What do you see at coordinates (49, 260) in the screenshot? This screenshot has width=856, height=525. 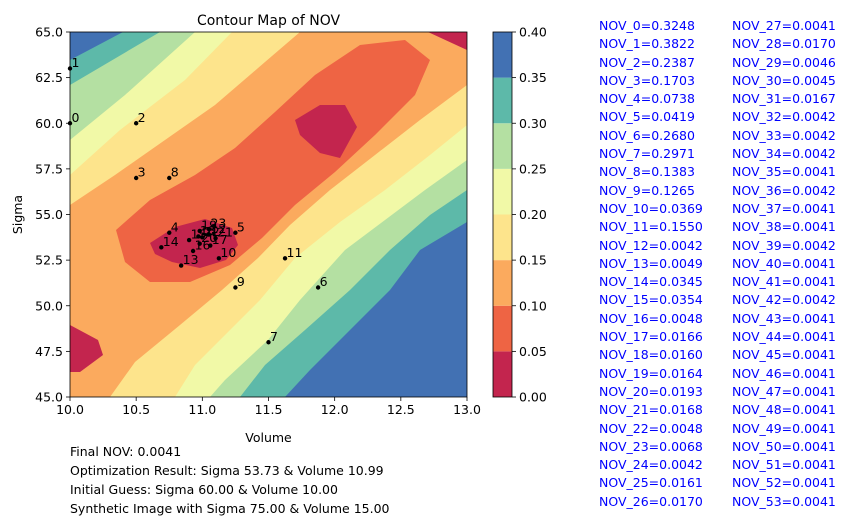 I see `y-tick-label: 52.5` at bounding box center [49, 260].